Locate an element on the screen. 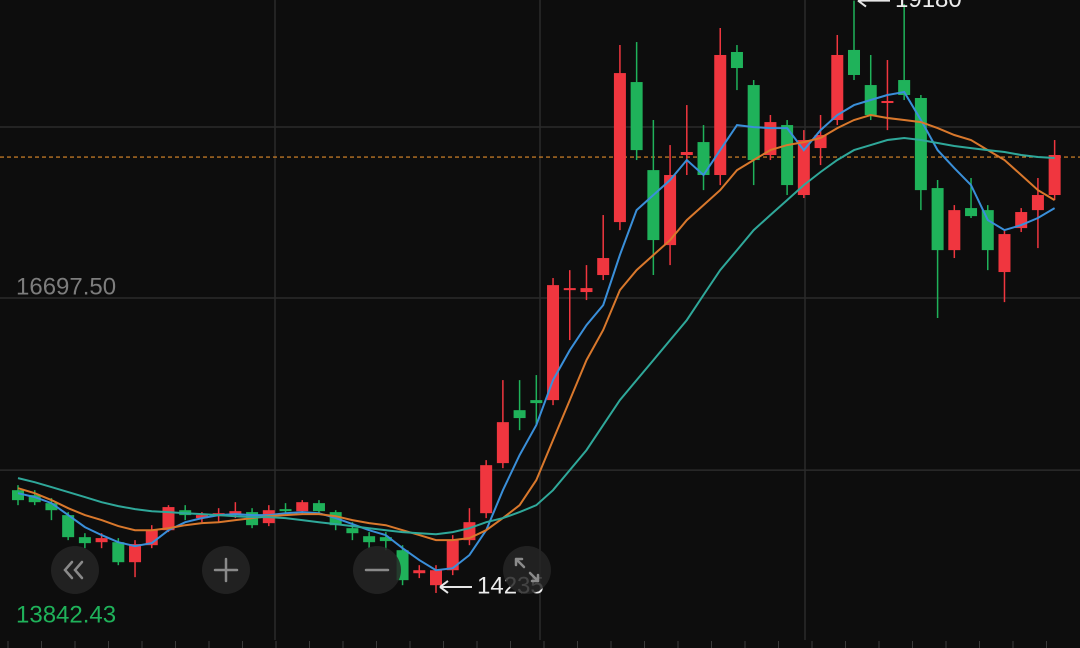 The width and height of the screenshot is (1080, 648). controls is located at coordinates (301, 570).